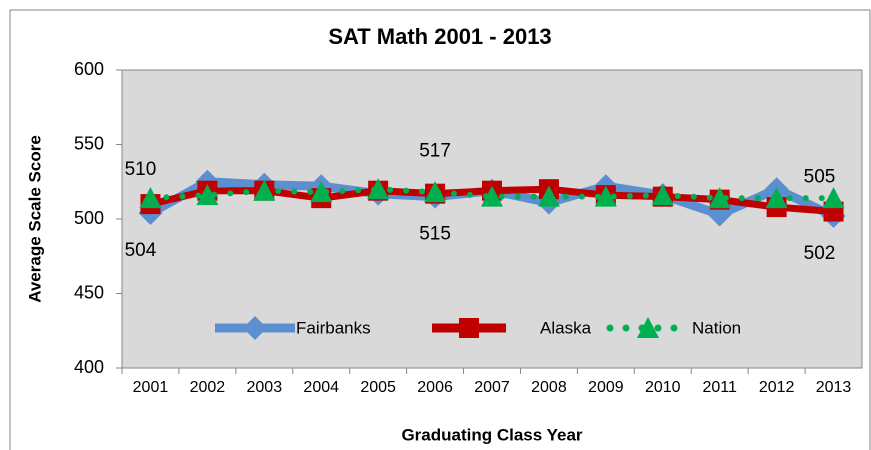 The width and height of the screenshot is (871, 450). I want to click on x-tick-label: 2001, so click(151, 387).